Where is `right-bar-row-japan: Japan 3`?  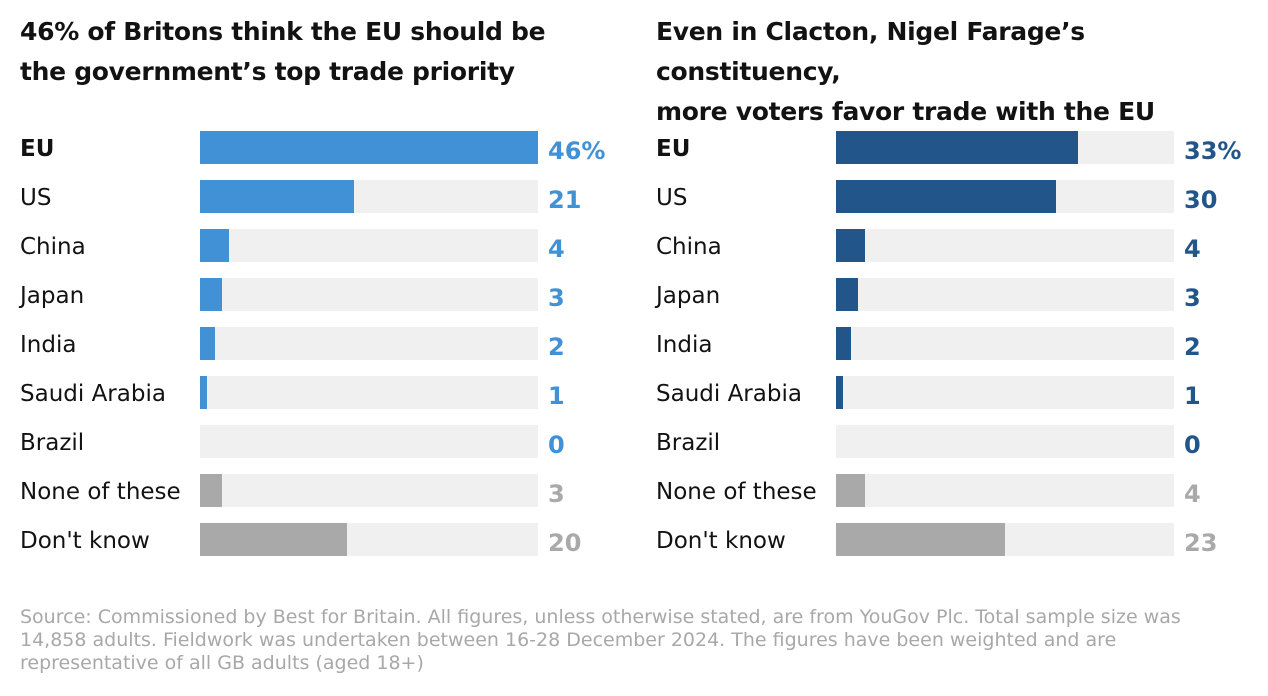 right-bar-row-japan: Japan 3 is located at coordinates (956, 302).